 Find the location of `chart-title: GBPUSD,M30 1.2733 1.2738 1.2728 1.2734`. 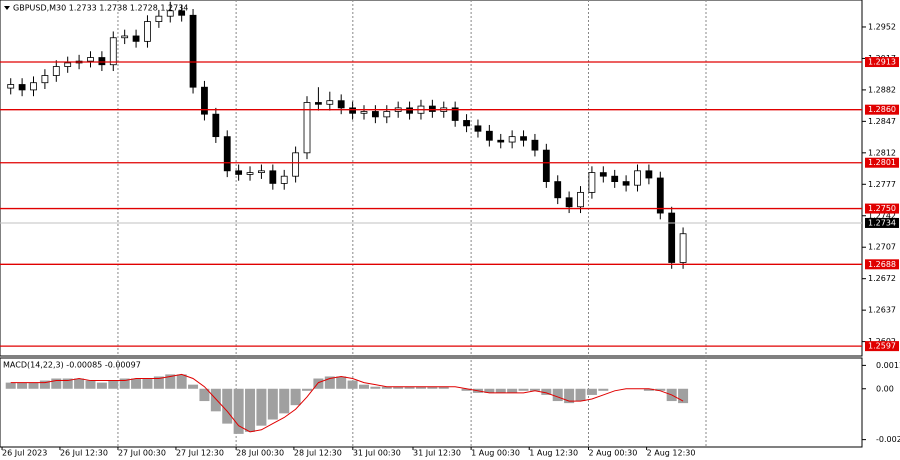

chart-title: GBPUSD,M30 1.2733 1.2738 1.2728 1.2734 is located at coordinates (100, 8).